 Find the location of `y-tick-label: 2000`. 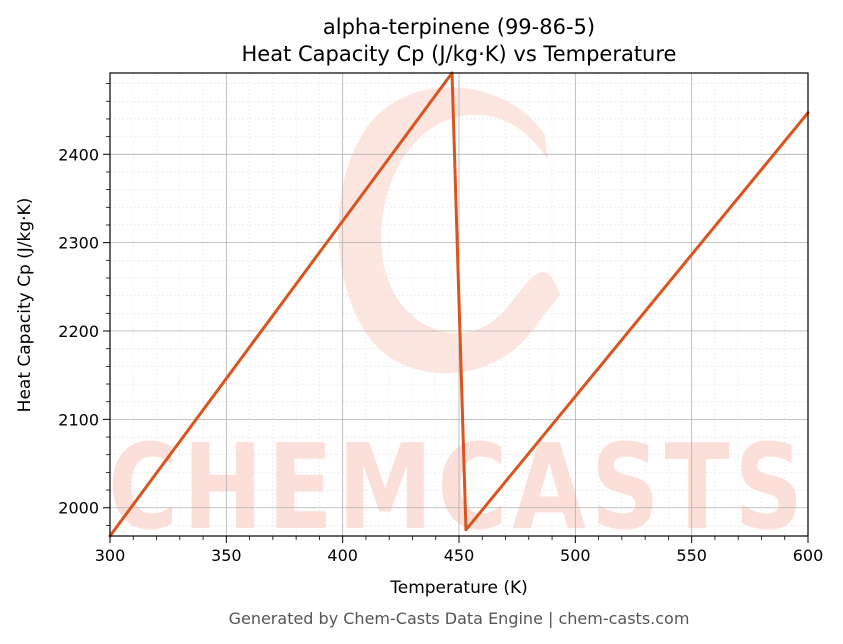

y-tick-label: 2000 is located at coordinates (78, 508).